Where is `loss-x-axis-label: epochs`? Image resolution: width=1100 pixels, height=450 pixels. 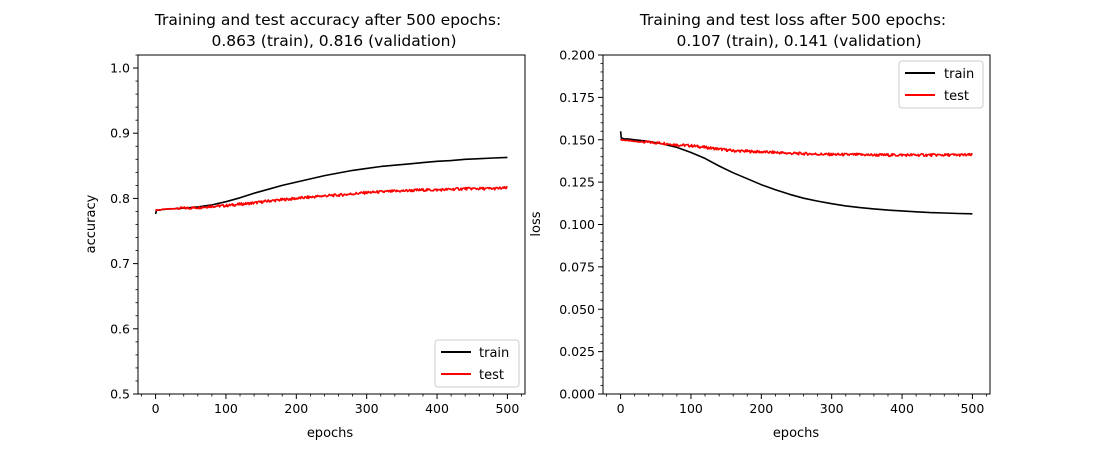
loss-x-axis-label: epochs is located at coordinates (796, 433).